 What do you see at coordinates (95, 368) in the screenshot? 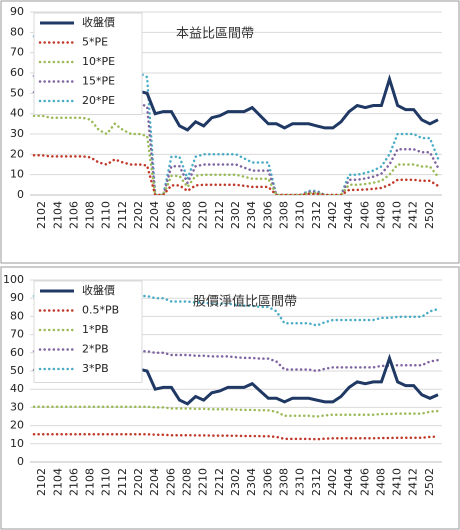
I see `legend-label: 3*PB` at bounding box center [95, 368].